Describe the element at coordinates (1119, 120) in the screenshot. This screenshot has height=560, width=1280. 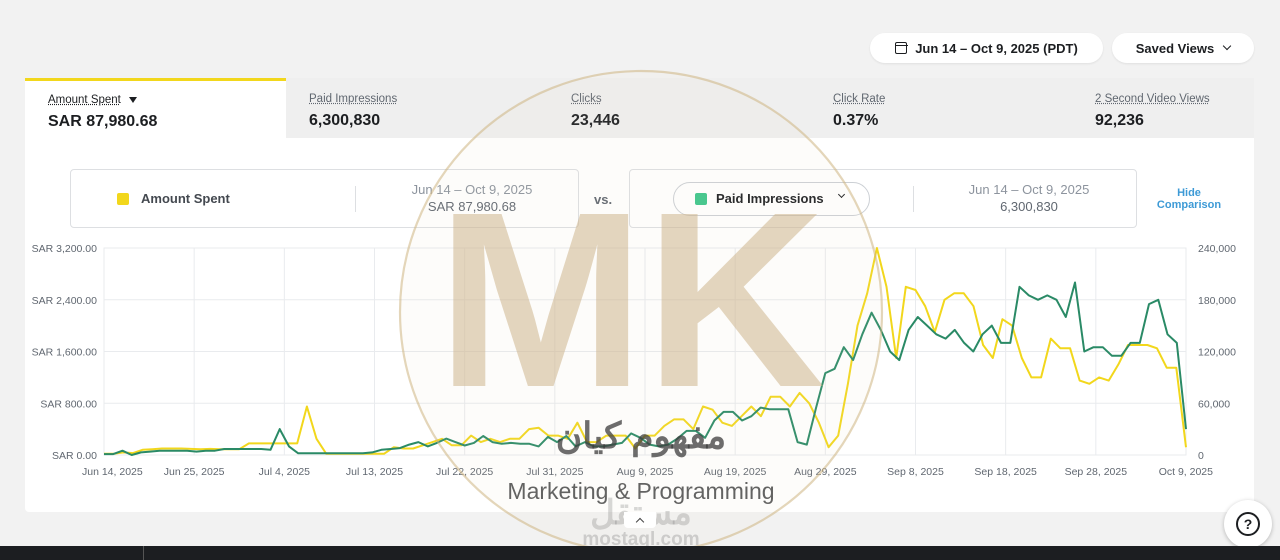
I see `metric-value: 92,236` at that location.